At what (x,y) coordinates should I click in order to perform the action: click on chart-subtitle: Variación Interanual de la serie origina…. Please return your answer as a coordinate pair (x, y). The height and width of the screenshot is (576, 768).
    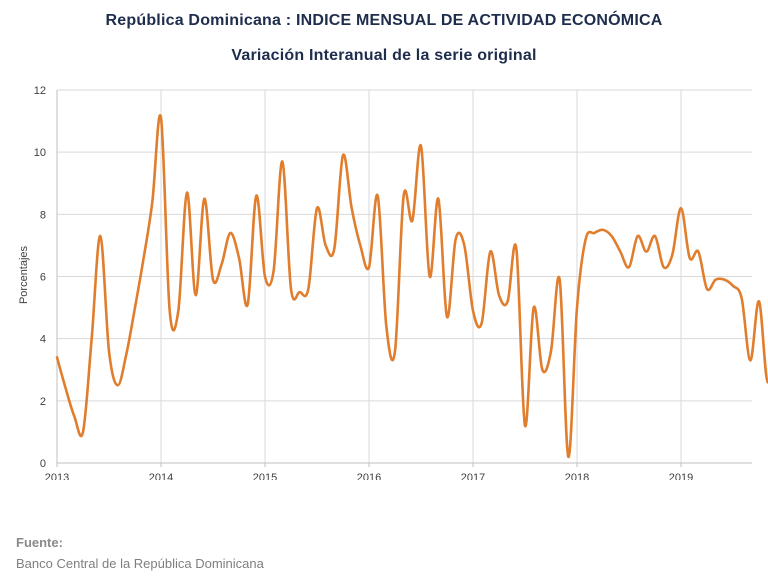
    Looking at the image, I should click on (384, 55).